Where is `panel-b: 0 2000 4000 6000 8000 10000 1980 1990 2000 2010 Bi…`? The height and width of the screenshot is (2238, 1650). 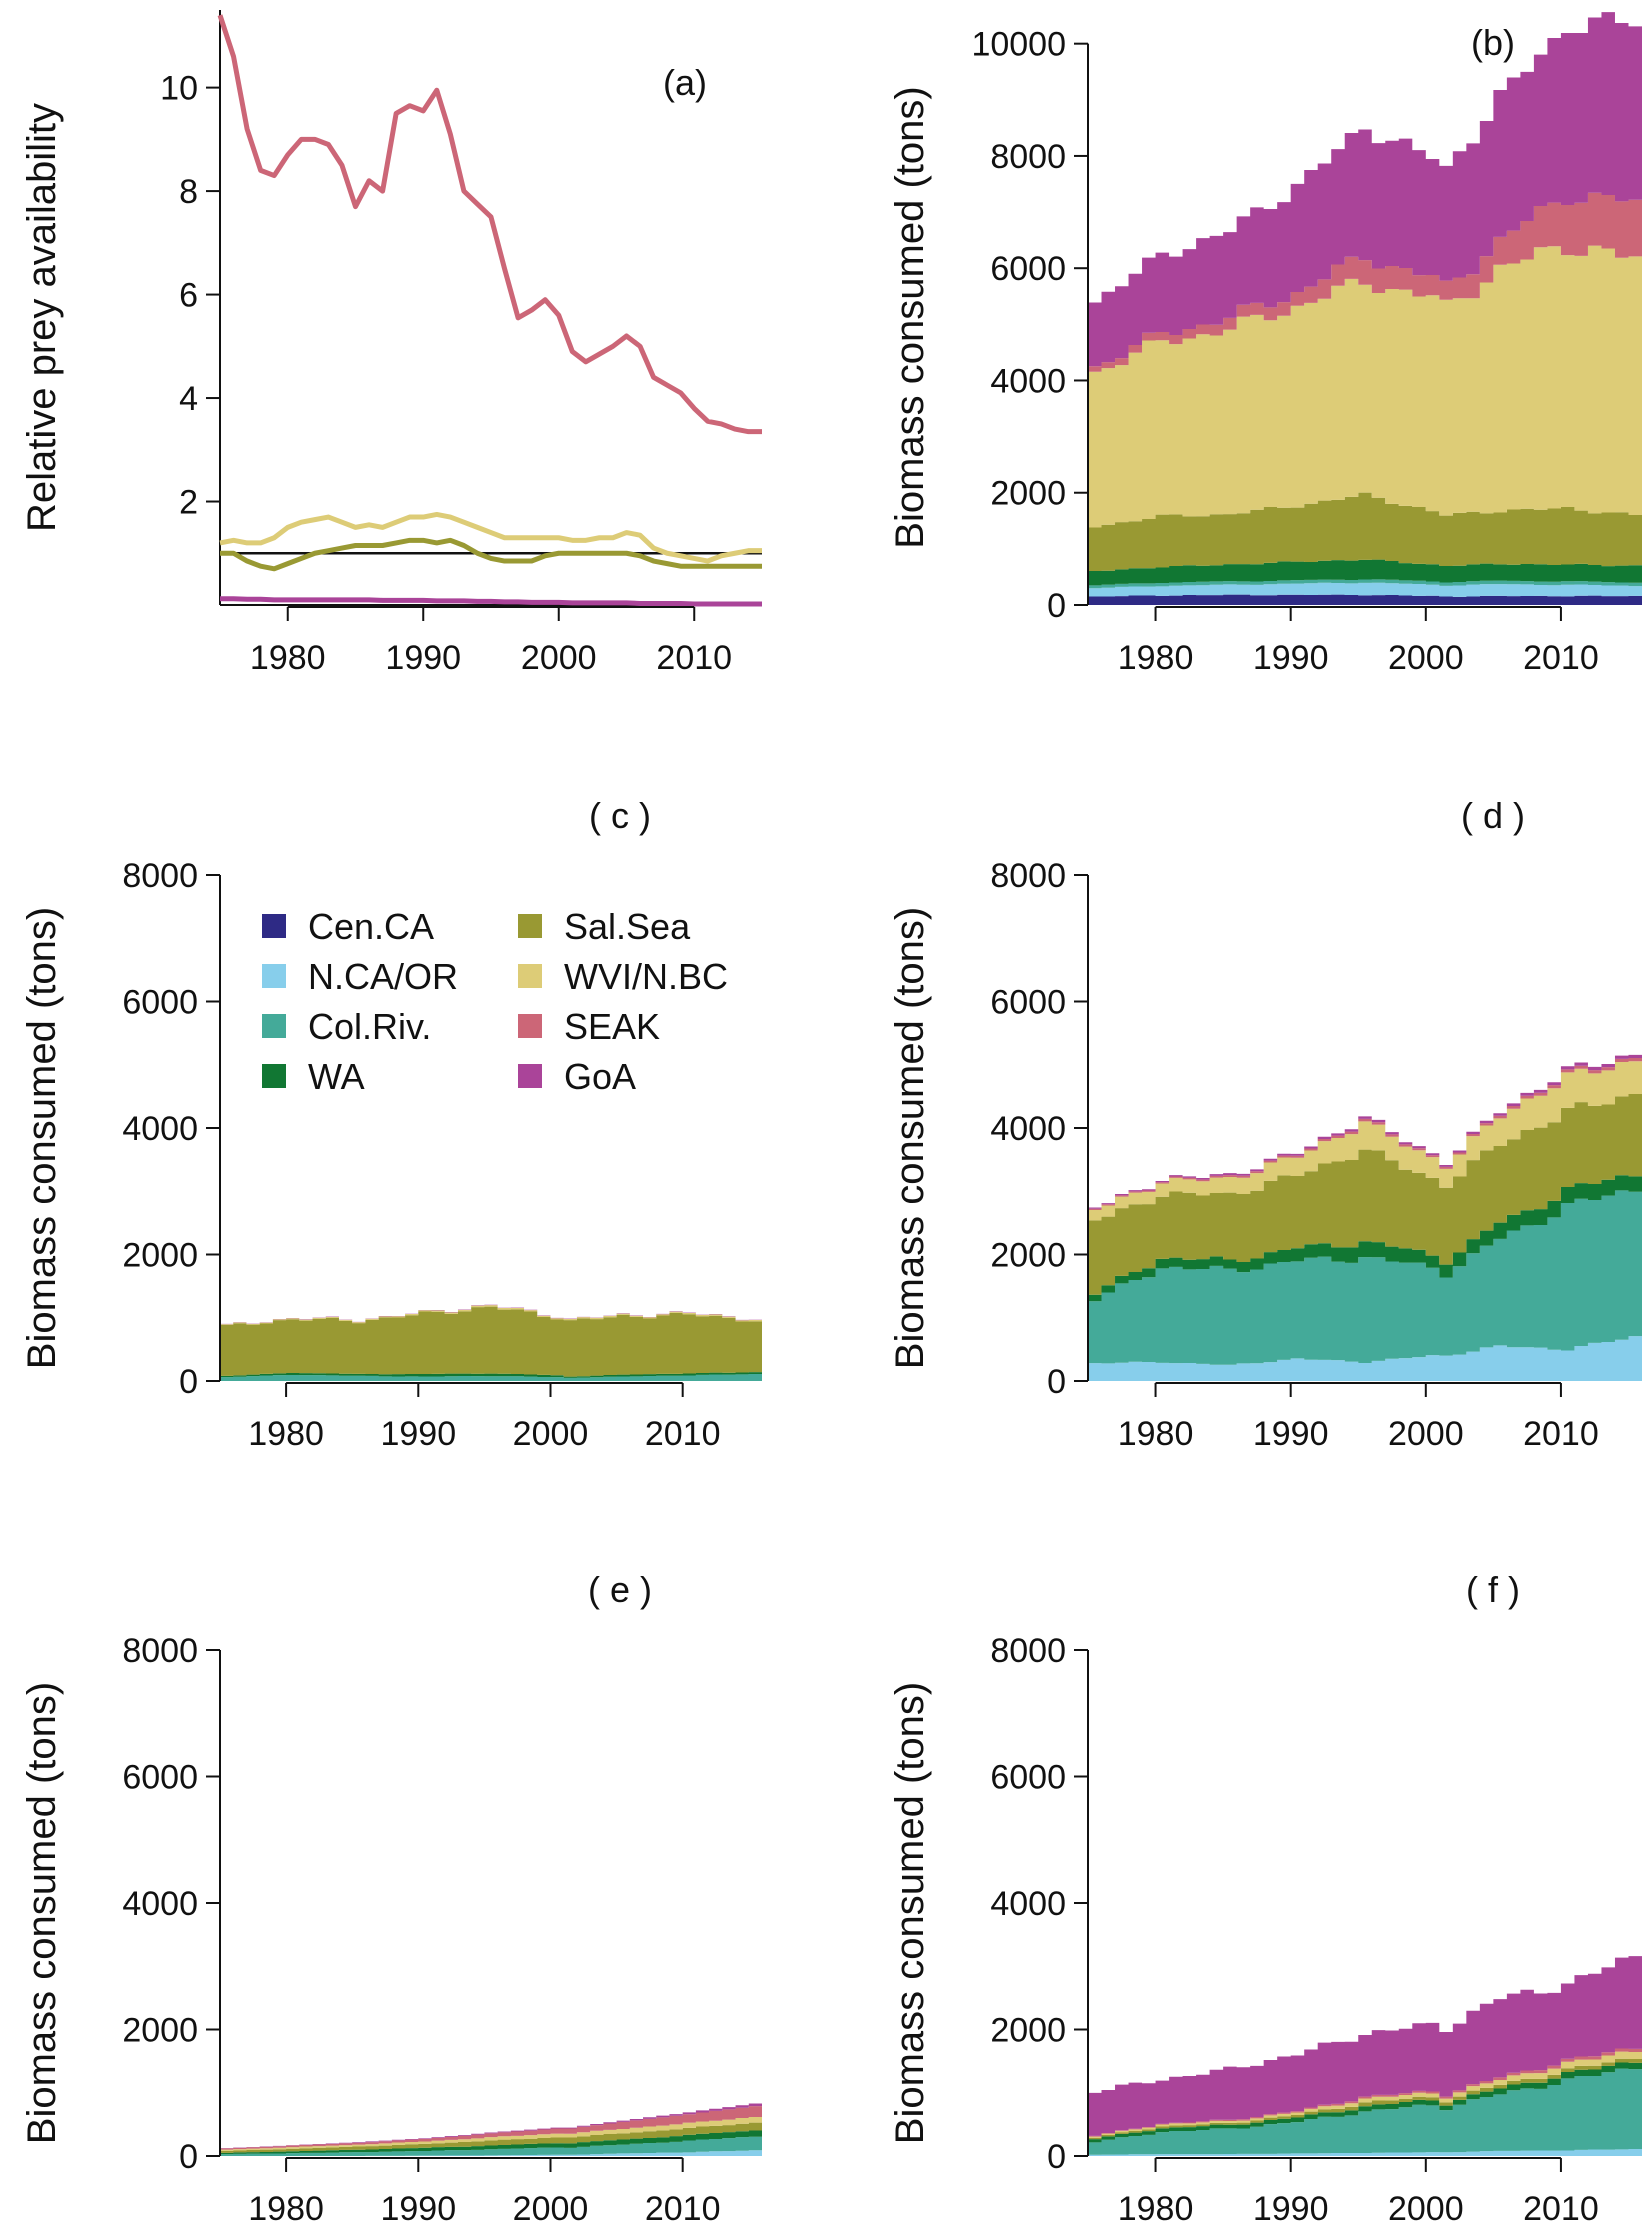 panel-b: 0 2000 4000 6000 8000 10000 1980 1990 2000 2010 Bi… is located at coordinates (1265, 344).